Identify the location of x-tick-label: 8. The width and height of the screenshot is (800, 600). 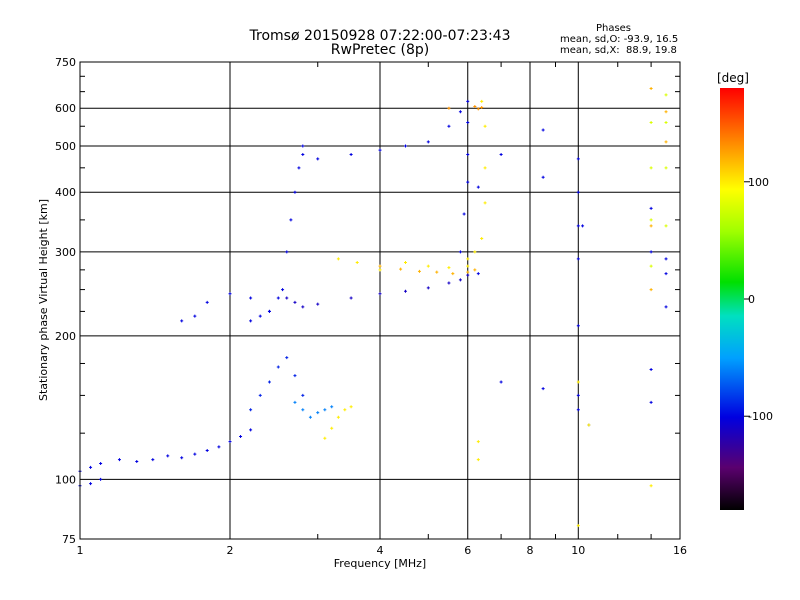
(530, 550).